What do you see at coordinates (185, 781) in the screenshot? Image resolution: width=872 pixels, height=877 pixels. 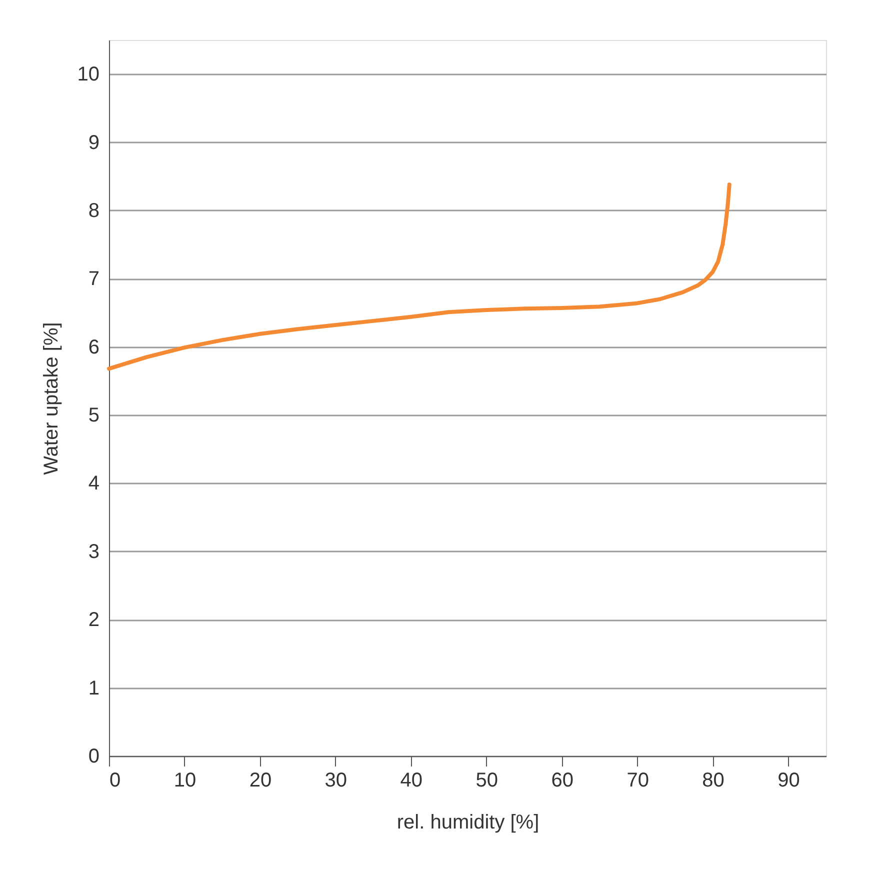 I see `x-tick-label: 10` at bounding box center [185, 781].